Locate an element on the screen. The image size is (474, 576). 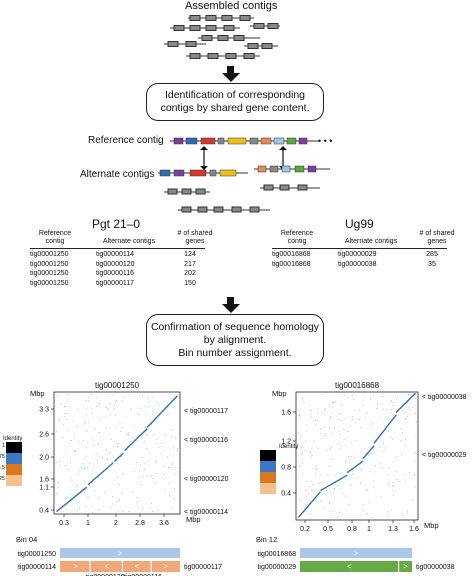
alternate-bar-label: tig00000117 is located at coordinates (203, 567).